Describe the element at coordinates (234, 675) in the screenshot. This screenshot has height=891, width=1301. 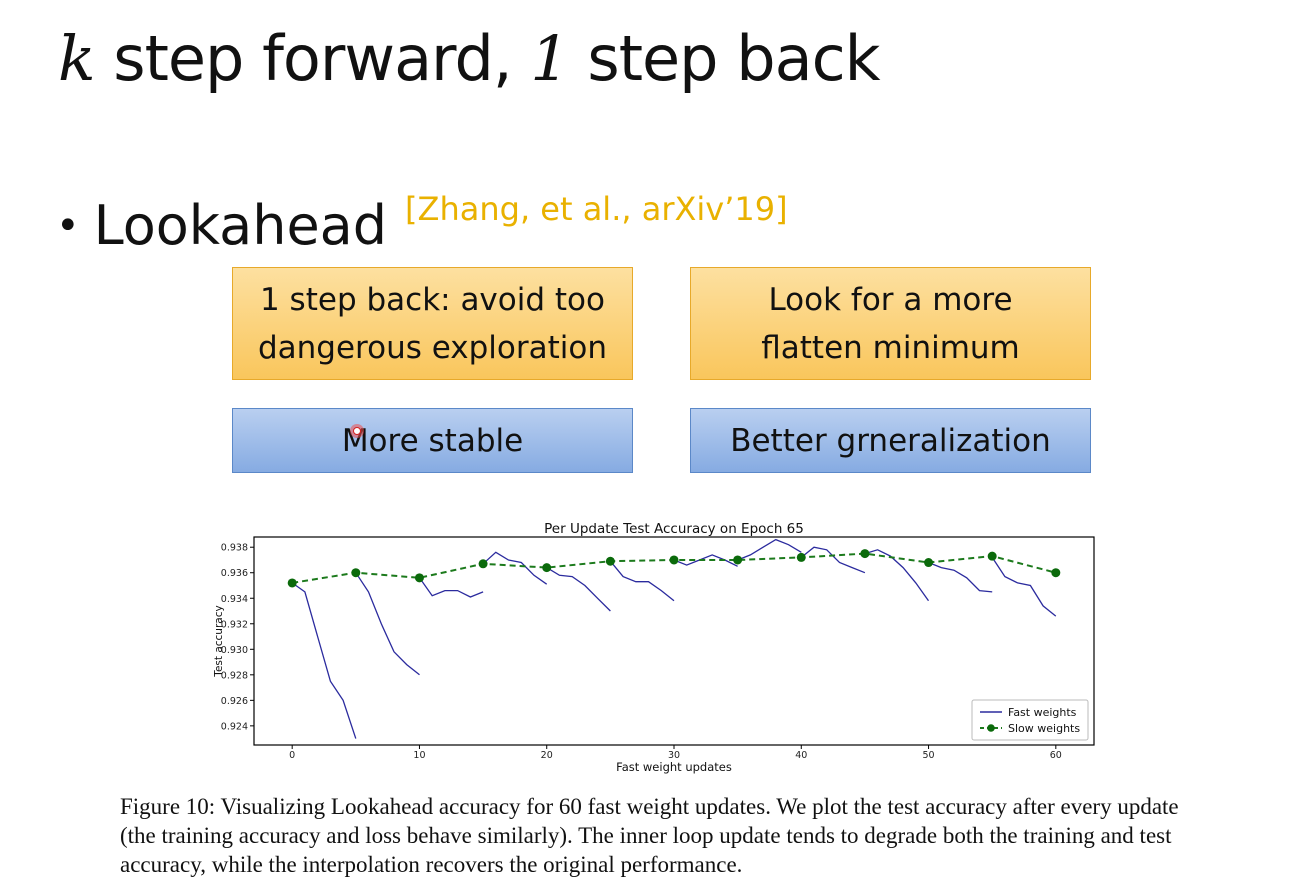
I see `y-tick-label: 0.928` at that location.